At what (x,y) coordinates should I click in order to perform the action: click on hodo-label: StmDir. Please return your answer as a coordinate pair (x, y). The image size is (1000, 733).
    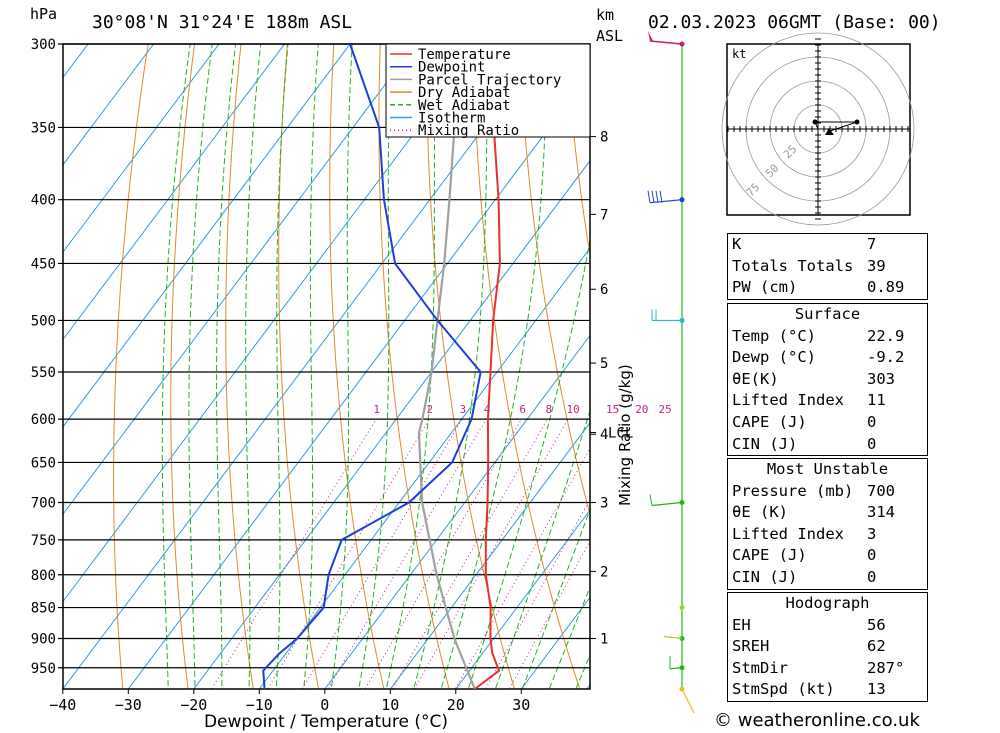
    Looking at the image, I should click on (760, 667).